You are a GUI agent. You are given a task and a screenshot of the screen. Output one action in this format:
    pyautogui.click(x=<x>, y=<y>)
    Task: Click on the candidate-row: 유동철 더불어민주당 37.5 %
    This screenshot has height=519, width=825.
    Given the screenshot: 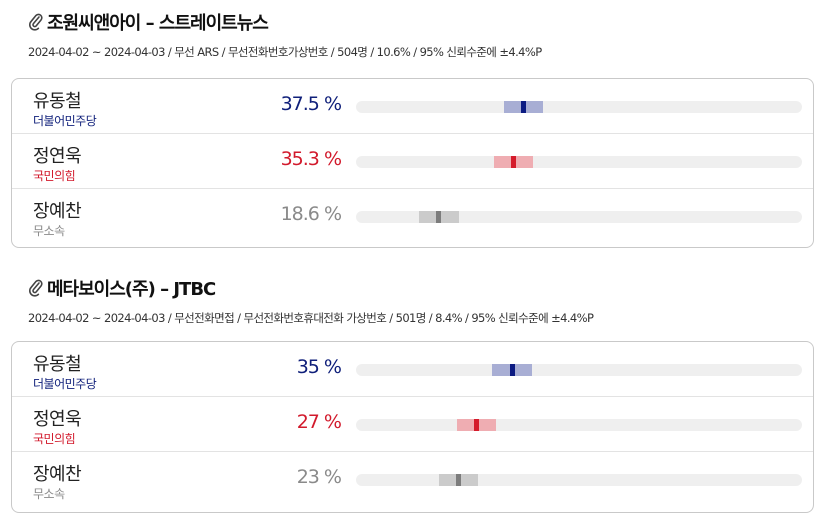 What is the action you would take?
    pyautogui.click(x=412, y=106)
    